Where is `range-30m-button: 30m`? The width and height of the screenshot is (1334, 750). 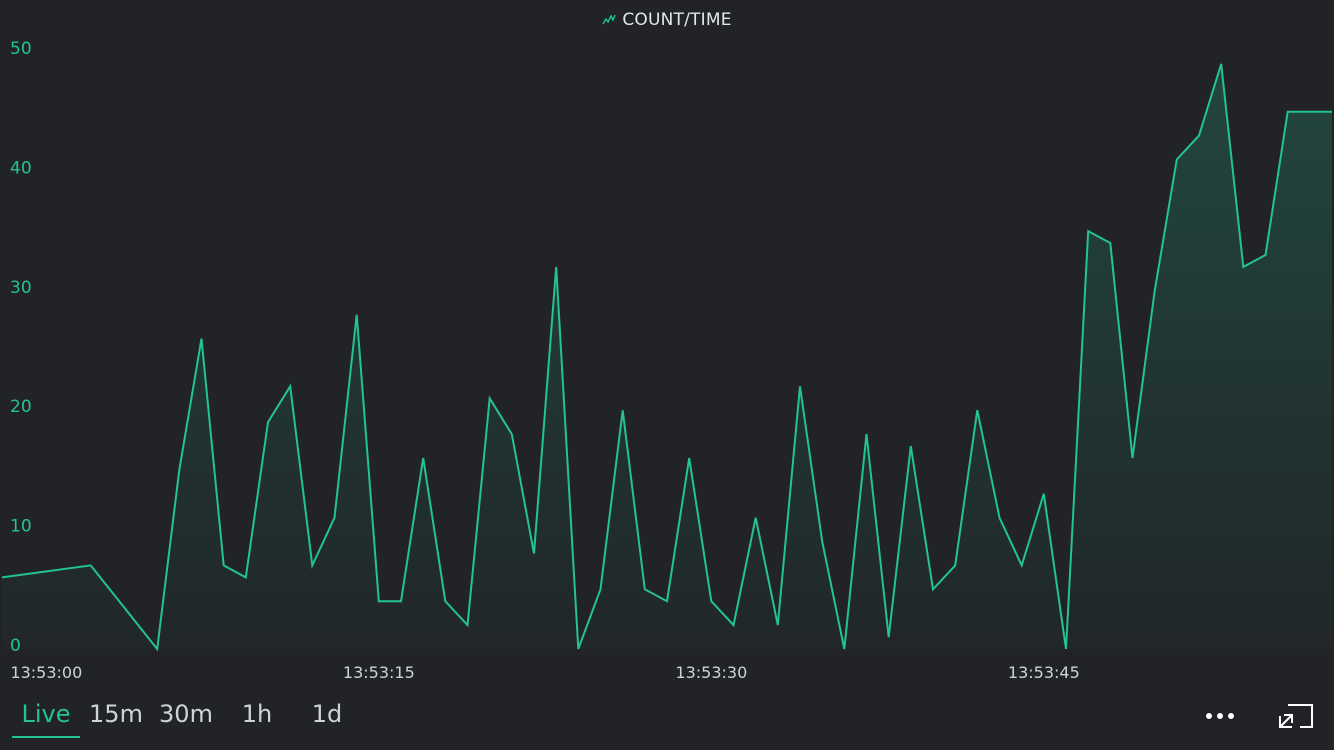
range-30m-button: 30m is located at coordinates (186, 714).